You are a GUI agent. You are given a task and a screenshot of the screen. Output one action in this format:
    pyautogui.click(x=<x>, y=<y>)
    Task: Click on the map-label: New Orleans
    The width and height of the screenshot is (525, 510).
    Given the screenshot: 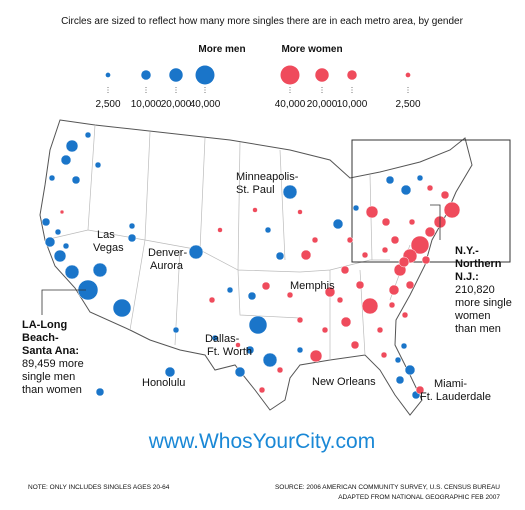 What is the action you would take?
    pyautogui.click(x=344, y=382)
    